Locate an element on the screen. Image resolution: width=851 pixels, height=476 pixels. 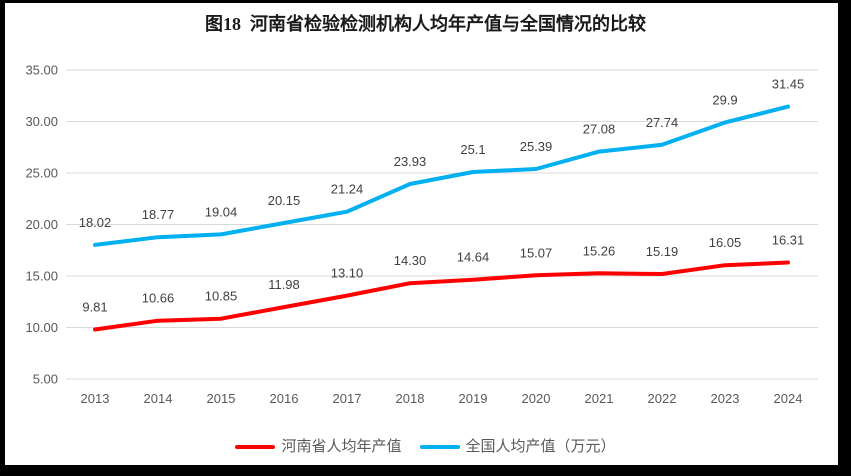
x-tick-label: 2024 is located at coordinates (788, 398).